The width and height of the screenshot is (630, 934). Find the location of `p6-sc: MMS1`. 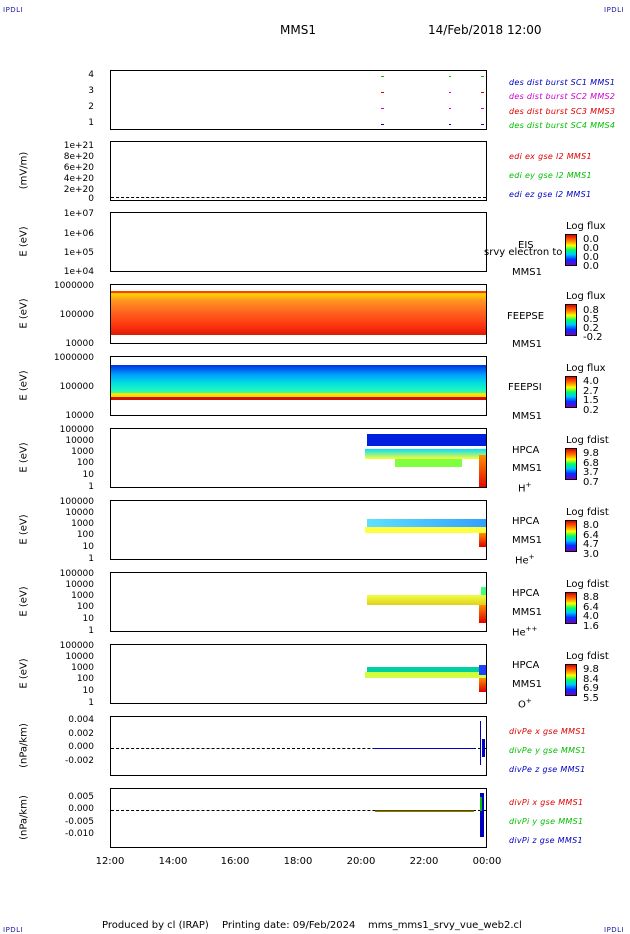

p6-sc: MMS1 is located at coordinates (527, 468).